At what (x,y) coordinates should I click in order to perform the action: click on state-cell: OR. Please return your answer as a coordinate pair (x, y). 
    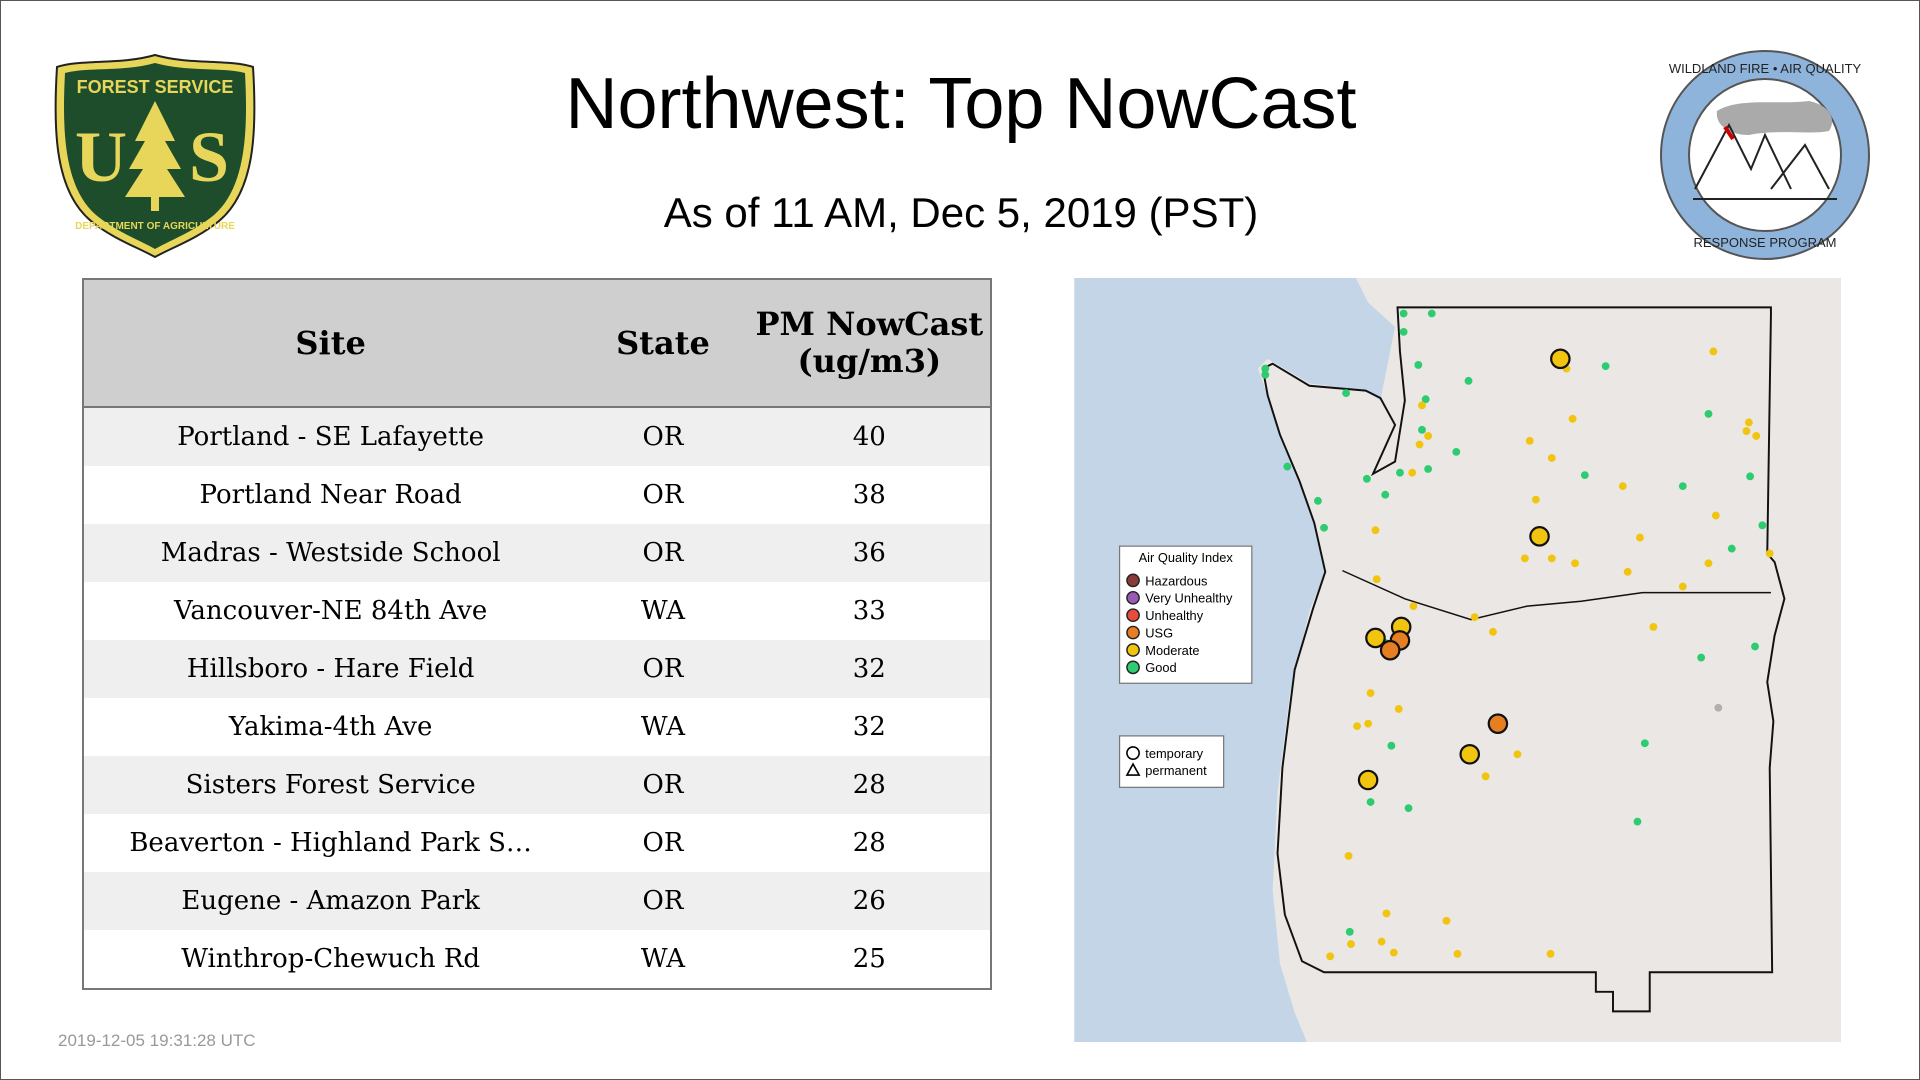
    Looking at the image, I should click on (663, 843).